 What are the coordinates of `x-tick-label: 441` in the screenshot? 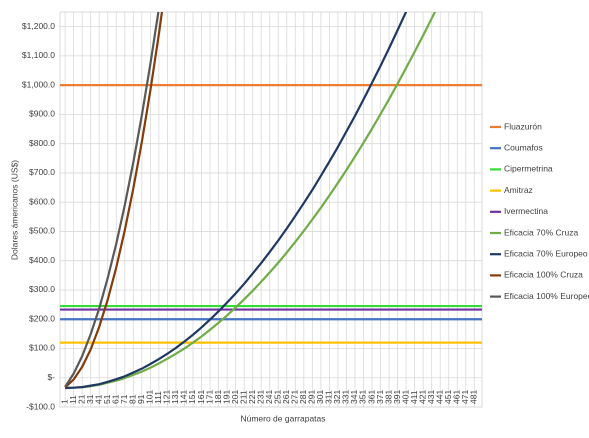 It's located at (439, 397).